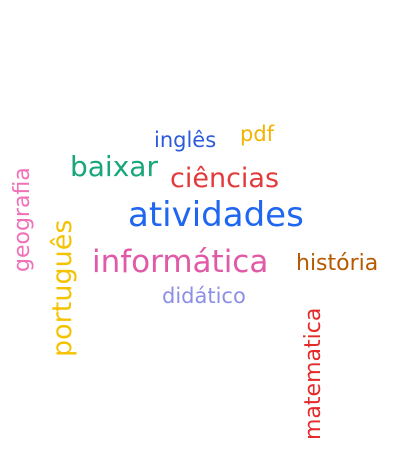 The height and width of the screenshot is (472, 400). Describe the element at coordinates (337, 263) in the screenshot. I see `word-historia: história` at that location.